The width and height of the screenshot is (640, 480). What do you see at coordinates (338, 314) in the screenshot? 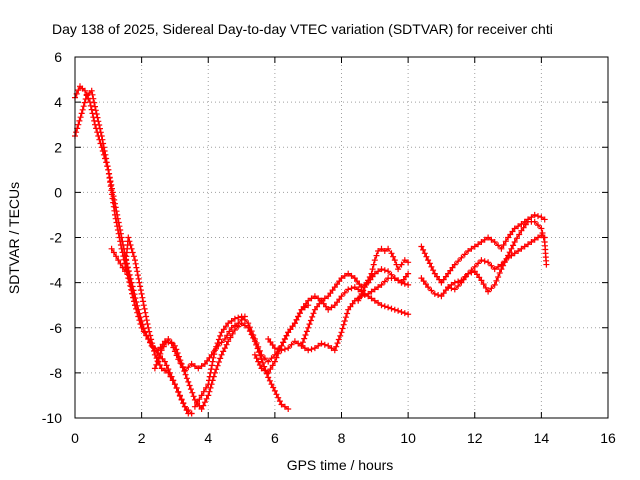
I see `series-sat-h` at bounding box center [338, 314].